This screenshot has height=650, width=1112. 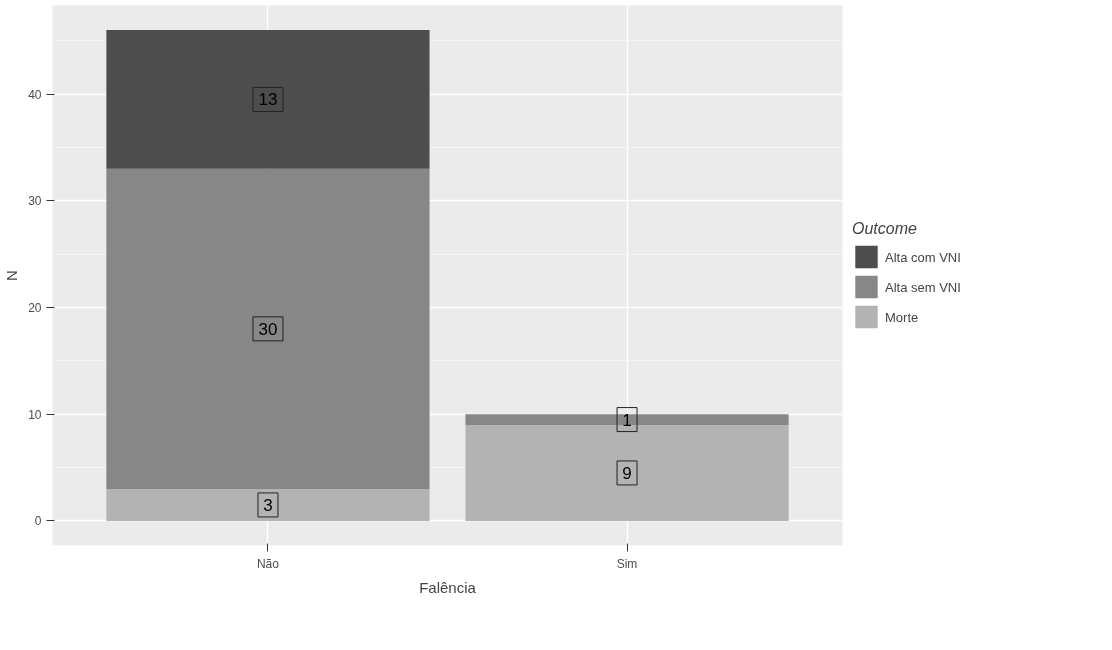 I want to click on text: 9, so click(x=627, y=473).